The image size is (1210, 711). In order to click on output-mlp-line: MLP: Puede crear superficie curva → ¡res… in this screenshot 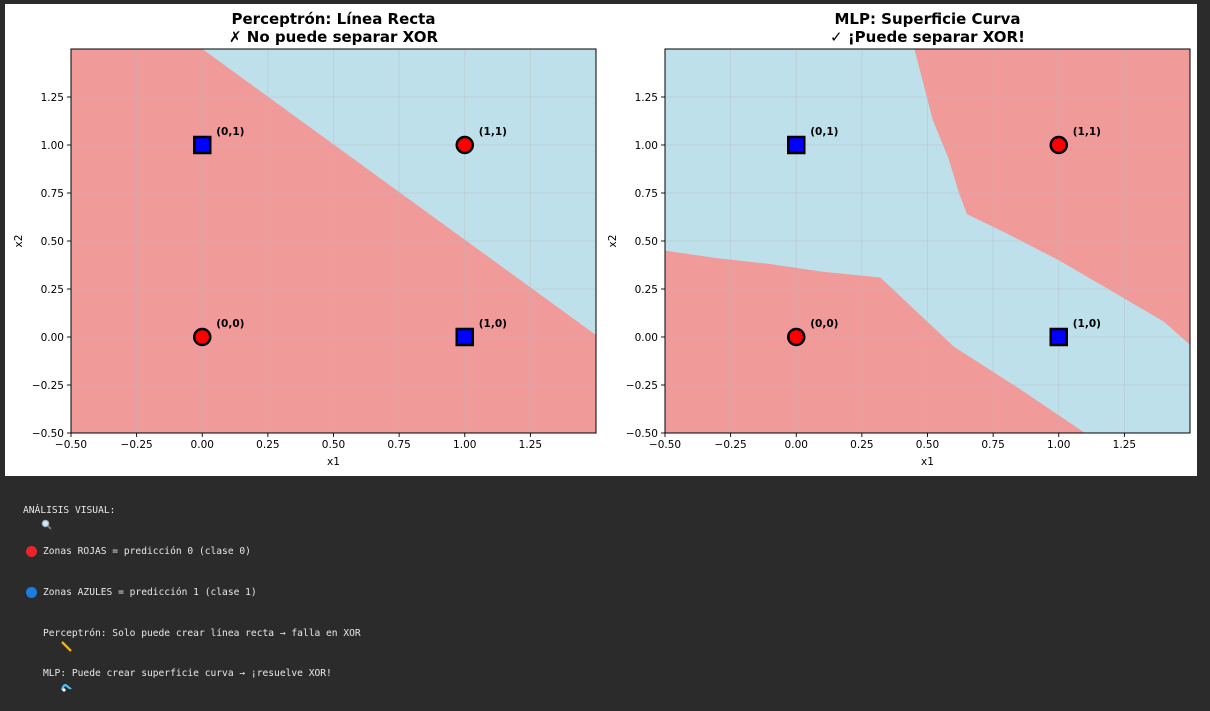, I will do `click(616, 679)`.